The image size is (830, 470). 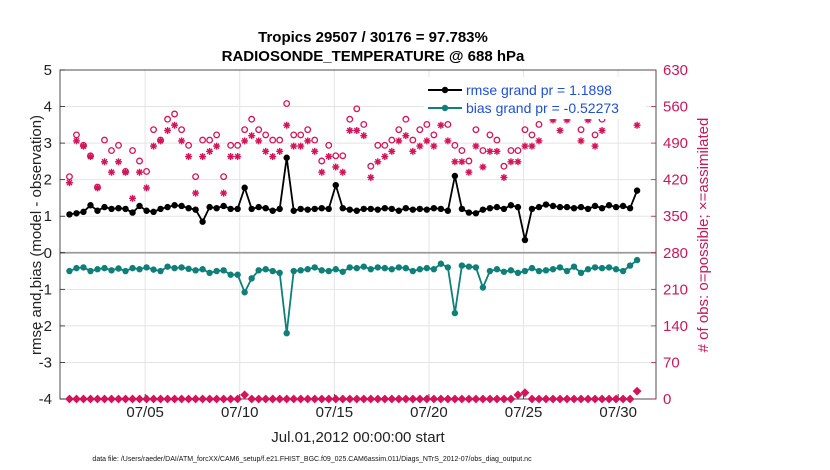 What do you see at coordinates (48, 216) in the screenshot?
I see `y-left-tick-label: 1` at bounding box center [48, 216].